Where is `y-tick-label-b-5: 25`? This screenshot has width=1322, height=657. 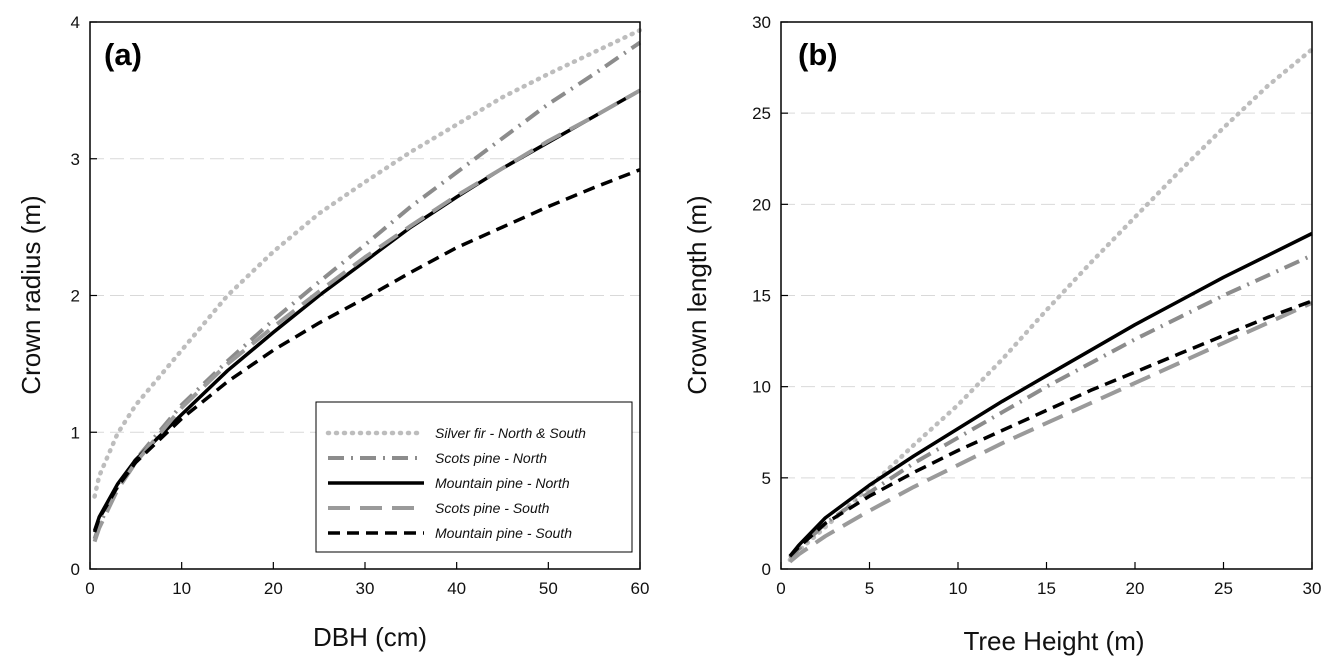
y-tick-label-b-5: 25 is located at coordinates (761, 113).